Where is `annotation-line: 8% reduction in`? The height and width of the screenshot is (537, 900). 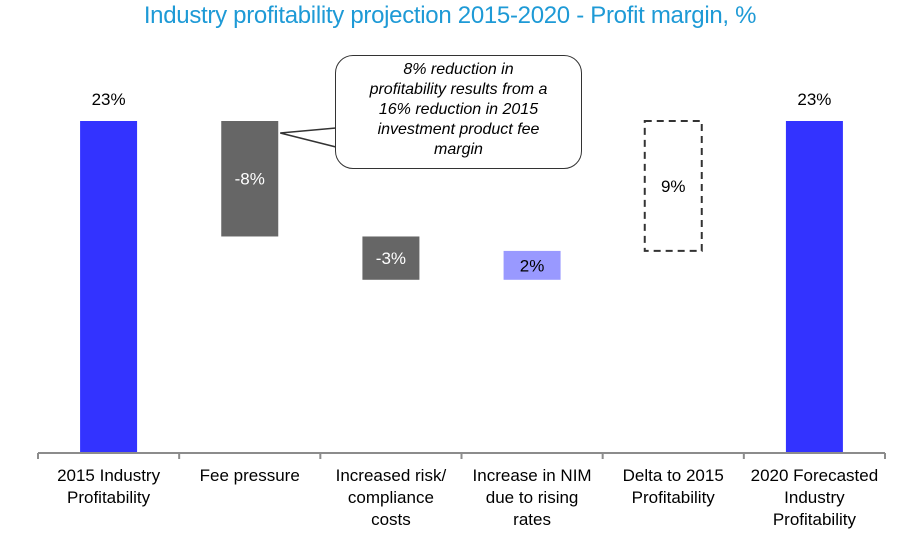 annotation-line: 8% reduction in is located at coordinates (458, 69).